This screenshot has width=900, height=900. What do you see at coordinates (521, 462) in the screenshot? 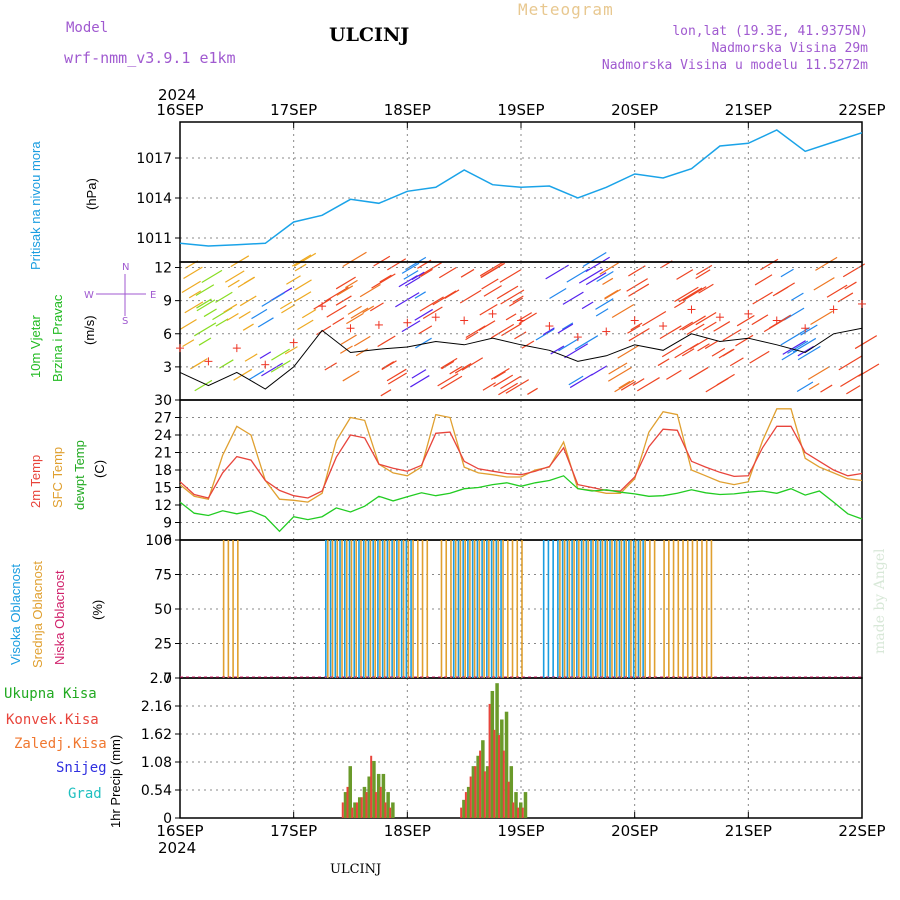
I see `temp2m-line` at bounding box center [521, 462].